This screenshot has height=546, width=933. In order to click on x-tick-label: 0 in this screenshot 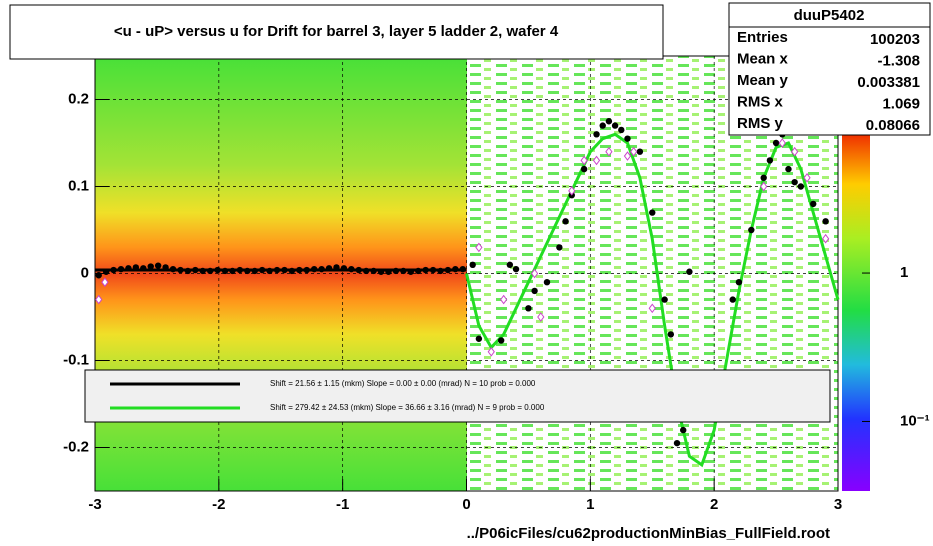, I will do `click(466, 504)`.